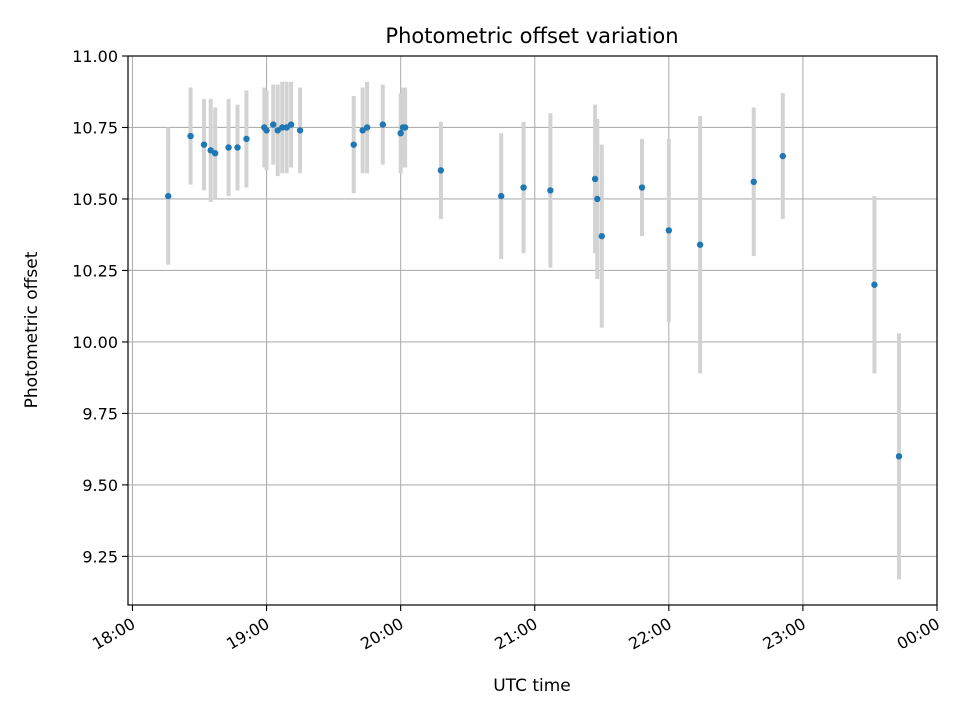 Image resolution: width=960 pixels, height=720 pixels. I want to click on y-tick-label: 10.25, so click(95, 270).